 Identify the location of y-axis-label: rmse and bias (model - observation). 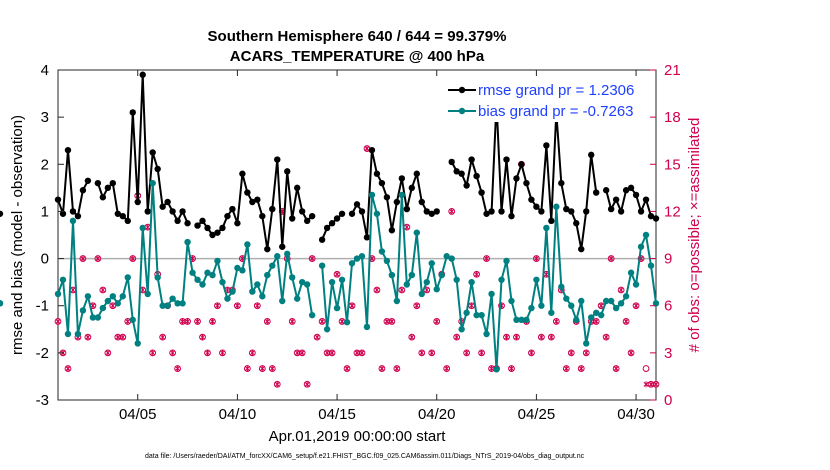
(17, 235).